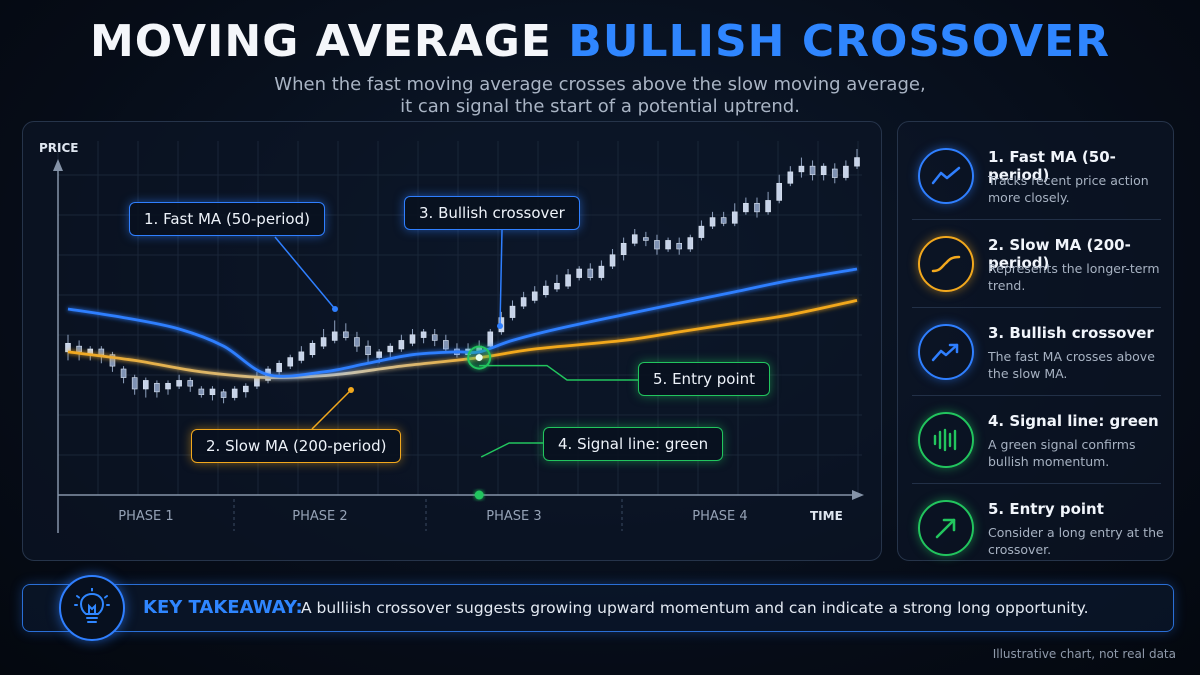  I want to click on legend-title: 2. Slow MA (200-period), so click(1059, 254).